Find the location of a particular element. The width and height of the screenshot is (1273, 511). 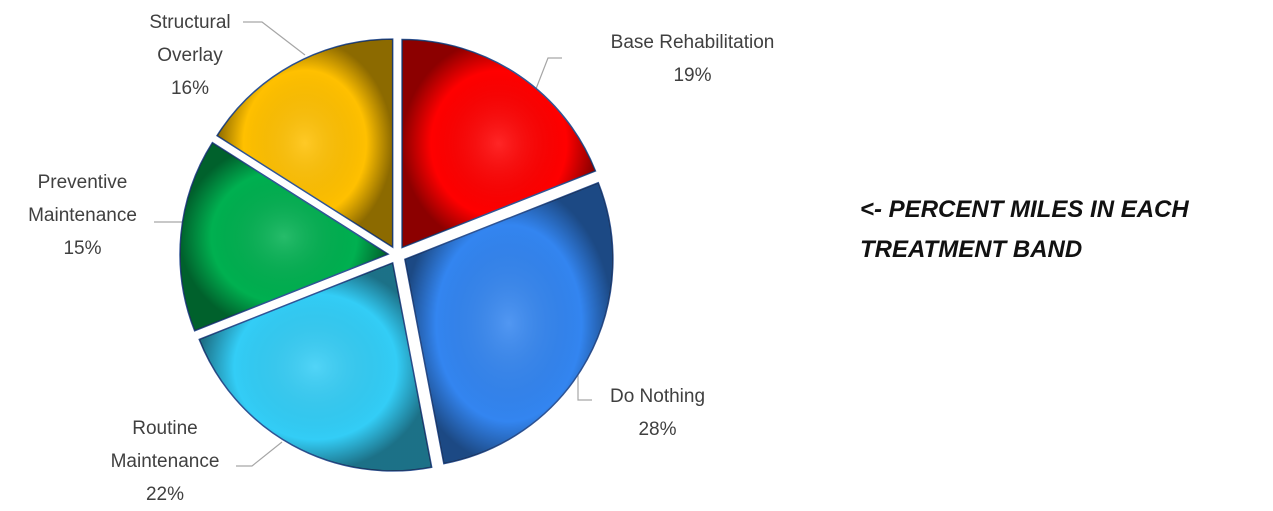

category-label: Routine Maintenance is located at coordinates (165, 445).